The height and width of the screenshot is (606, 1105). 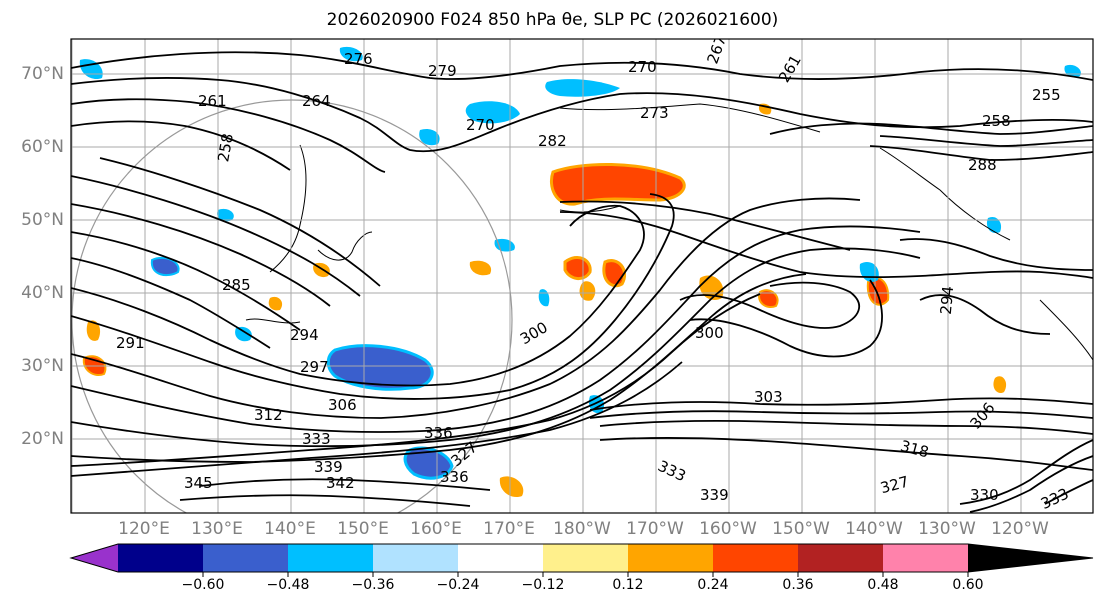 What do you see at coordinates (543, 585) in the screenshot?
I see `colorbar-tick-label: −0.12` at bounding box center [543, 585].